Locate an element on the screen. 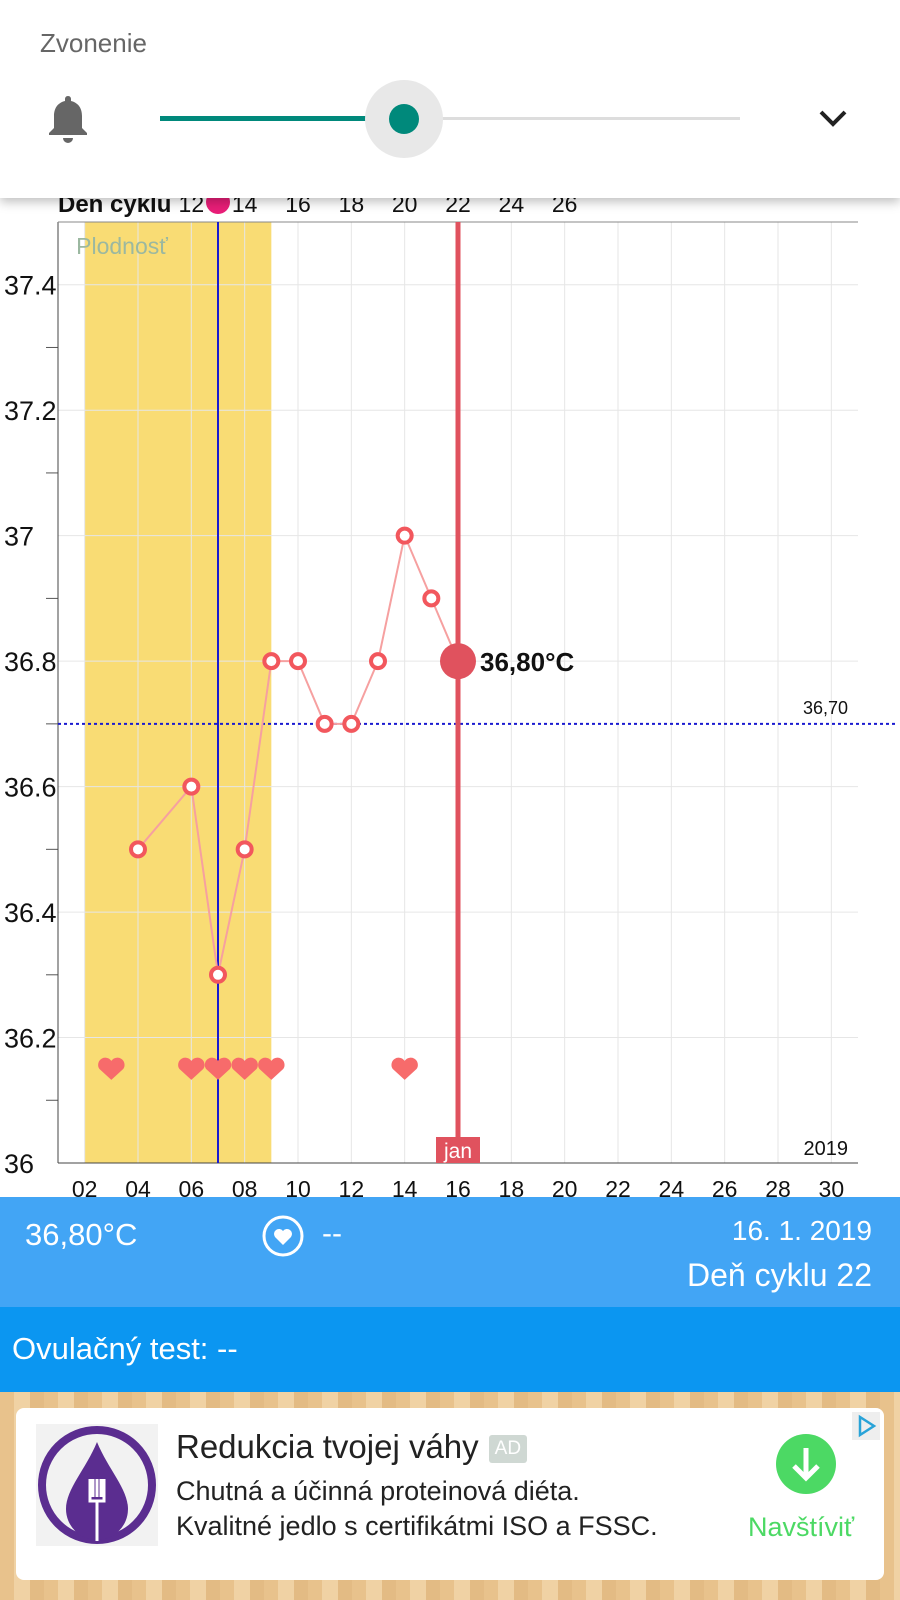  x-tick-label: 10 is located at coordinates (298, 1186).